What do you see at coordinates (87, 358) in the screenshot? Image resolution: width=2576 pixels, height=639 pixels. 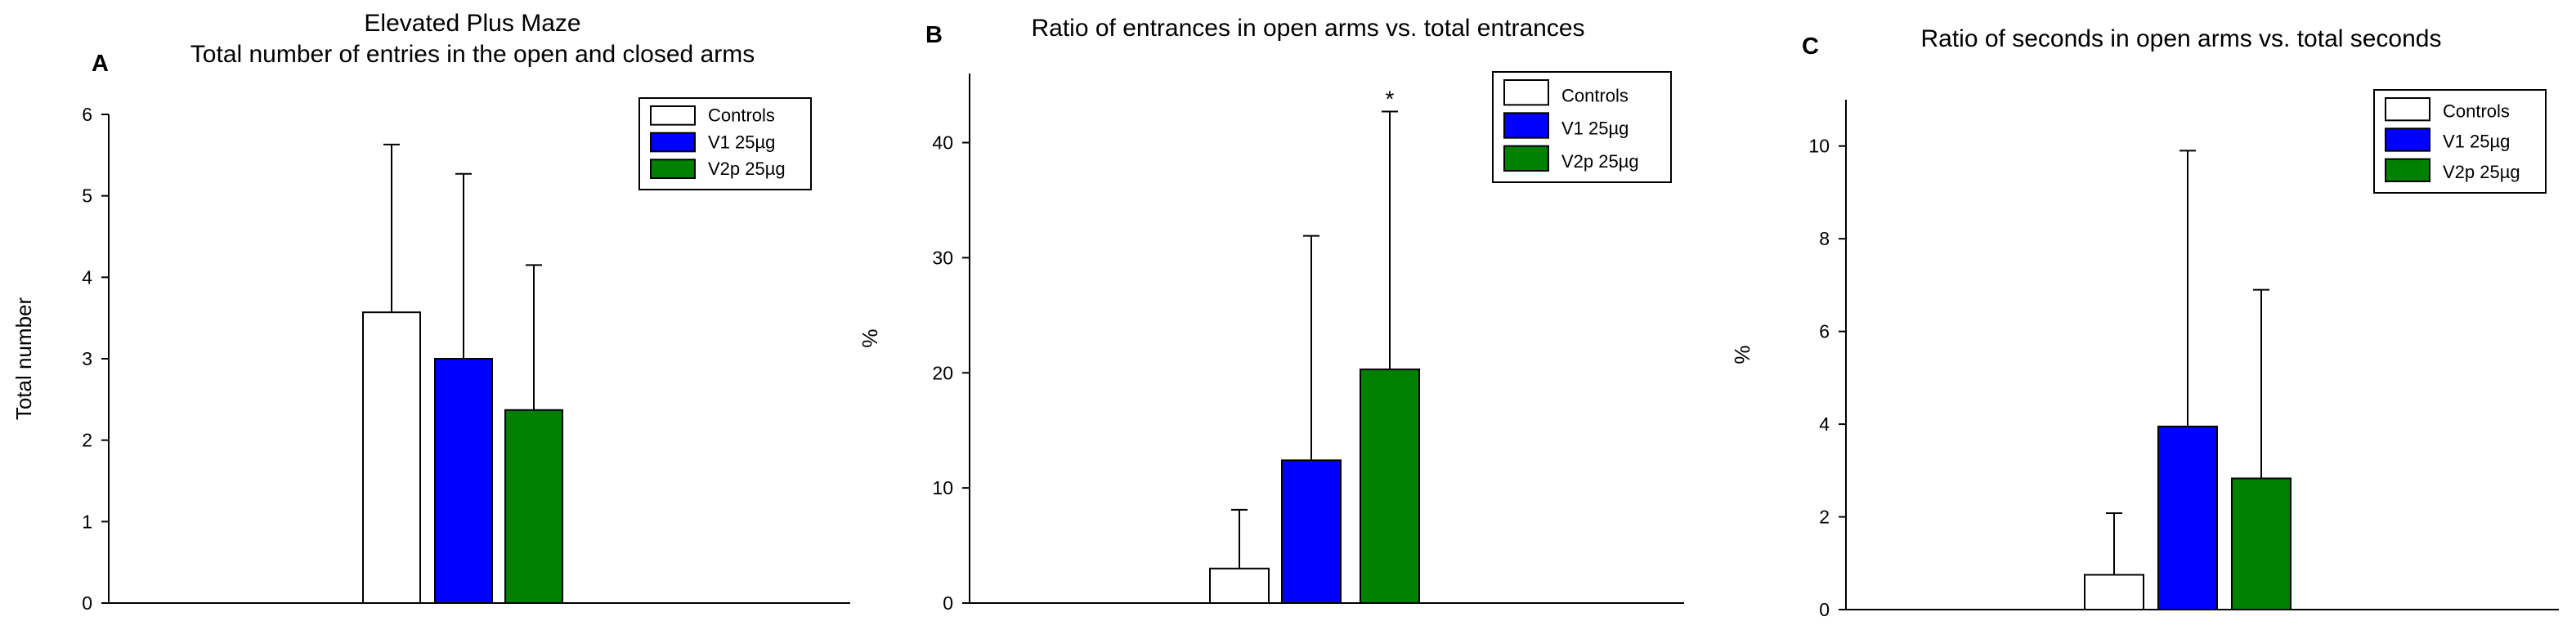 I see `y-tick-label: 3` at bounding box center [87, 358].